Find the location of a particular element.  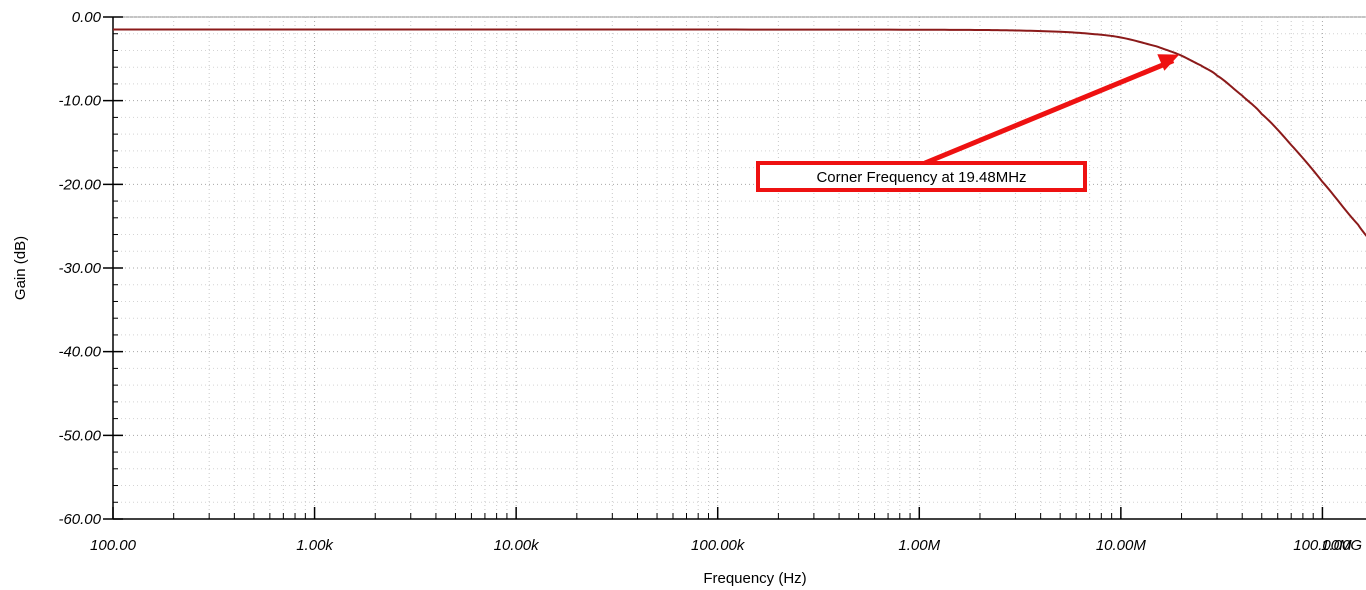

x-tick-label: 10.00M is located at coordinates (1121, 545).